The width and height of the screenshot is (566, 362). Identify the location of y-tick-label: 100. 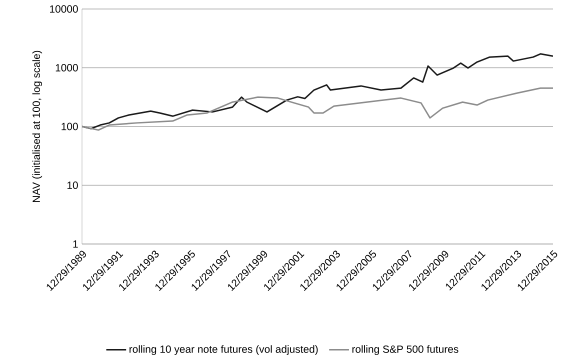
(70, 126).